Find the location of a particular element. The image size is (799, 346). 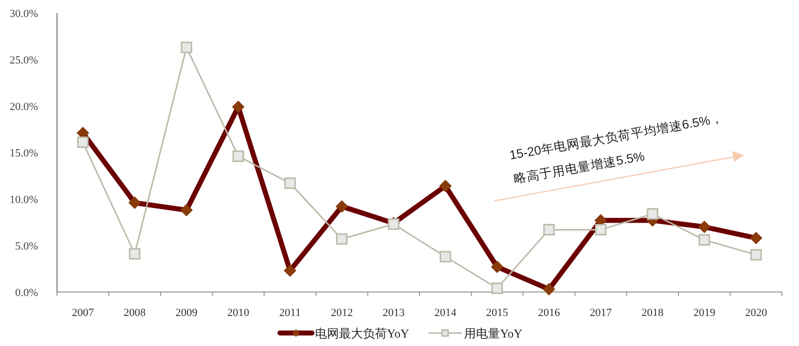

x-tick-label: 2008 is located at coordinates (135, 313).